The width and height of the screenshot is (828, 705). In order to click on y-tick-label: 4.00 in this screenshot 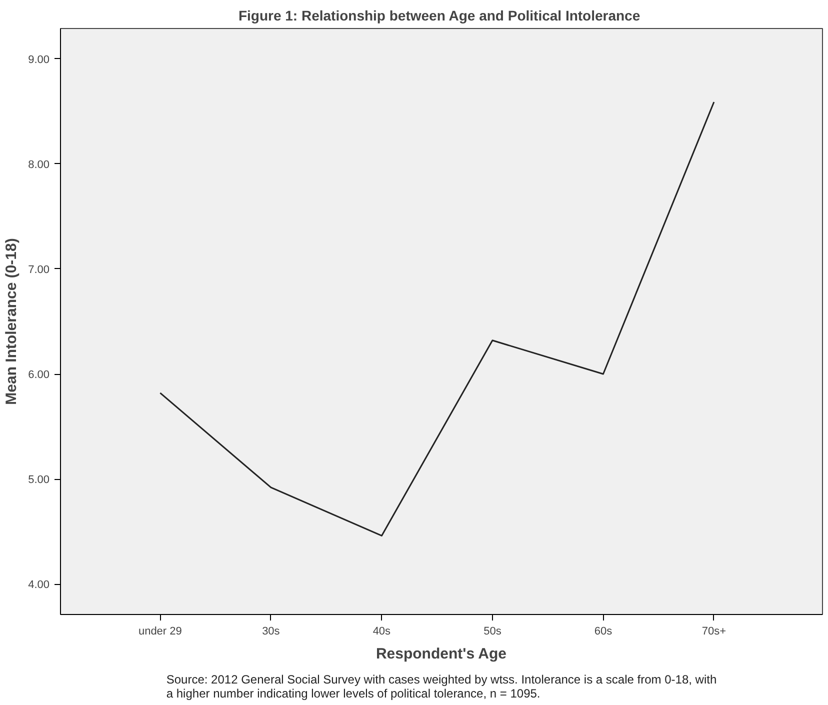, I will do `click(39, 585)`.